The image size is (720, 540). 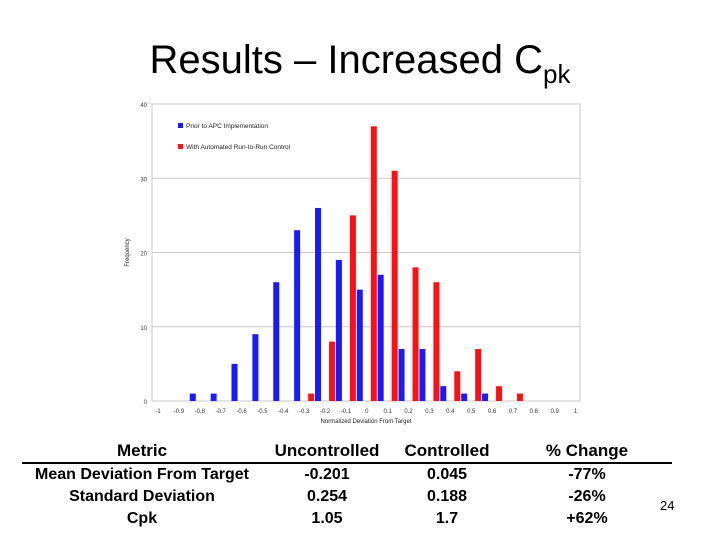 I want to click on table-cell-metric: Standard Deviation, so click(x=142, y=496).